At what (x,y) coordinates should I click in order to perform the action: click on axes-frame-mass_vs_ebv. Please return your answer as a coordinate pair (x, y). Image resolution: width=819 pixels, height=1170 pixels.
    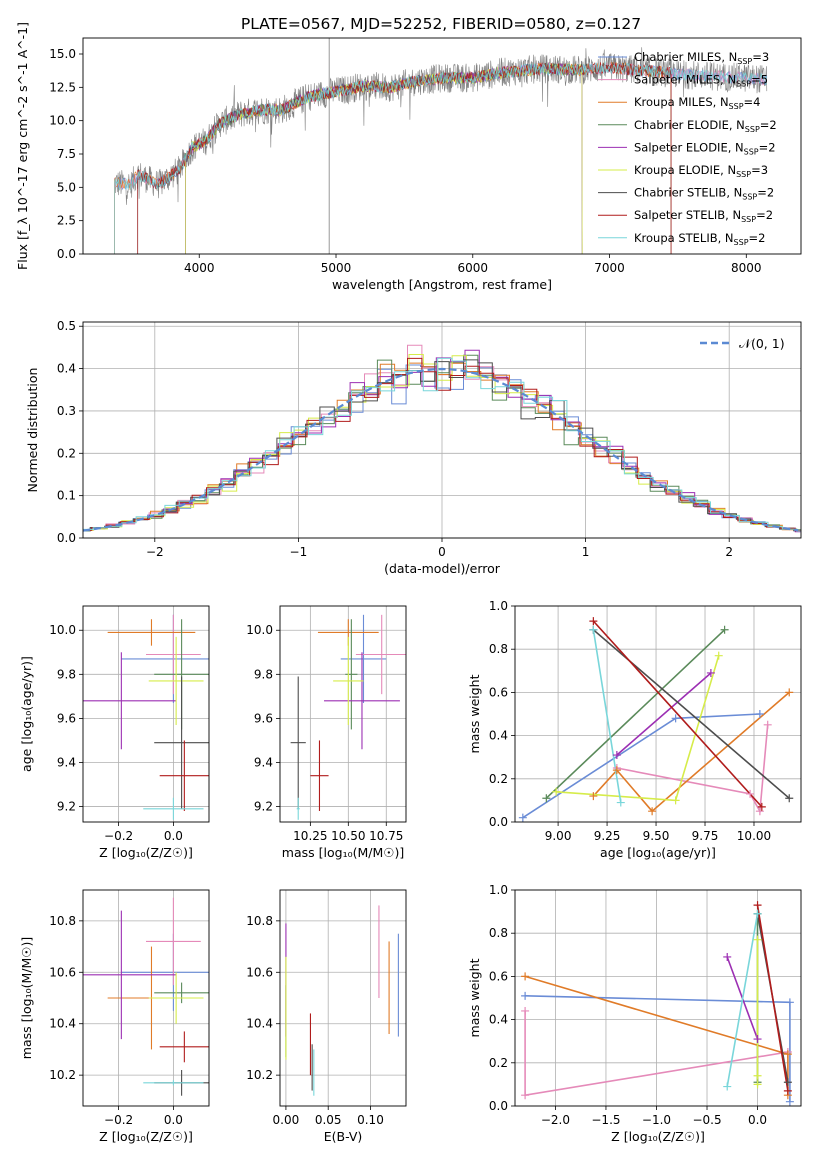
    Looking at the image, I should click on (343, 998).